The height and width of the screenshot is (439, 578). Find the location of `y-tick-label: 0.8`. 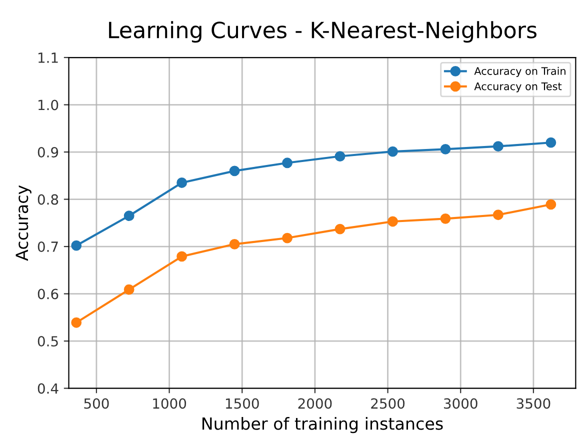

y-tick-label: 0.8 is located at coordinates (48, 199).